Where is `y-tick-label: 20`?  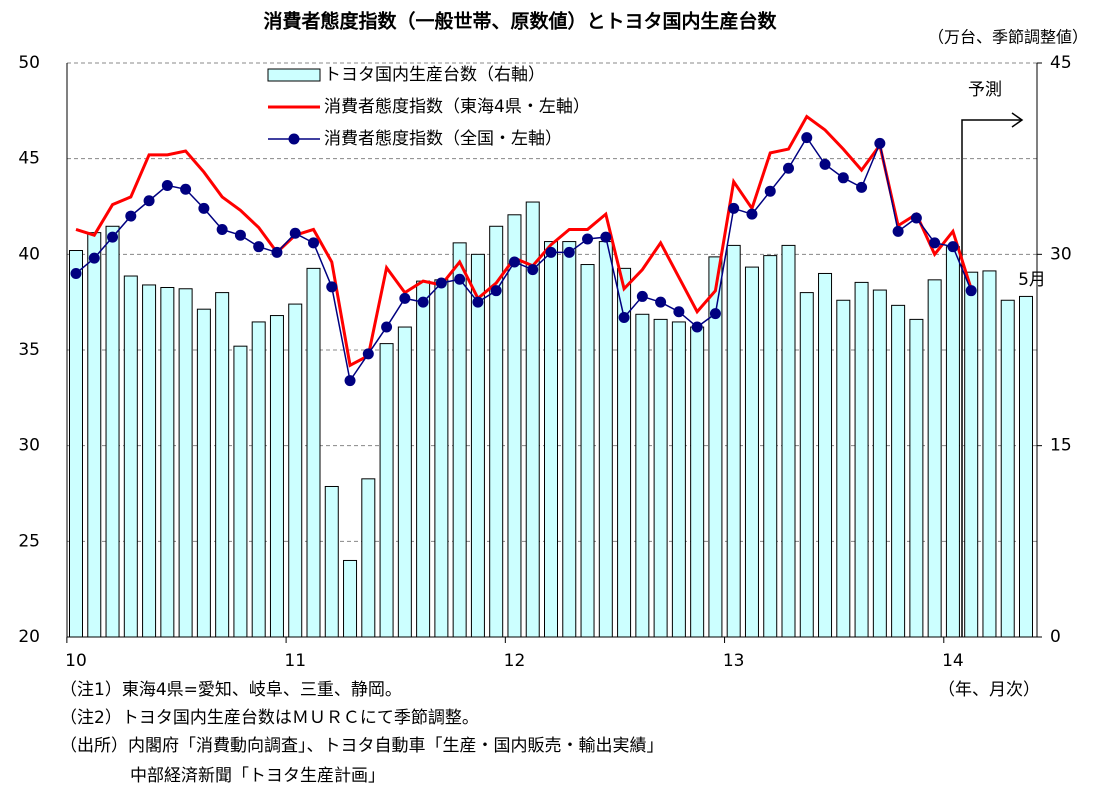 y-tick-label: 20 is located at coordinates (29, 637).